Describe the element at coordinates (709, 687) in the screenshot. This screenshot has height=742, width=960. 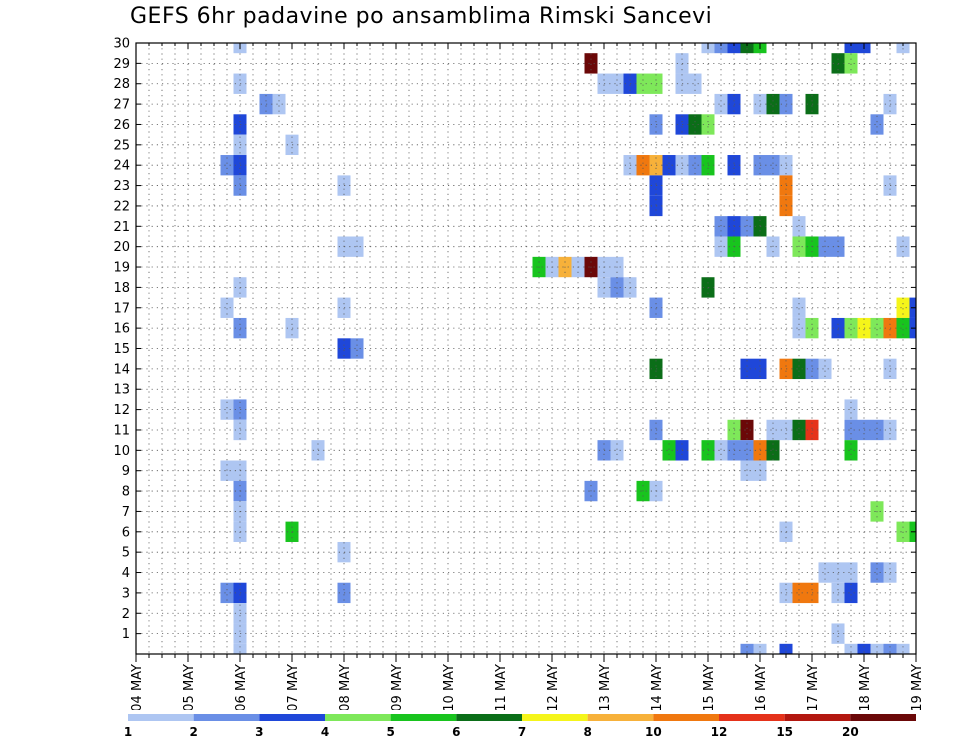
I see `x-tick-label: 15 MAY` at that location.